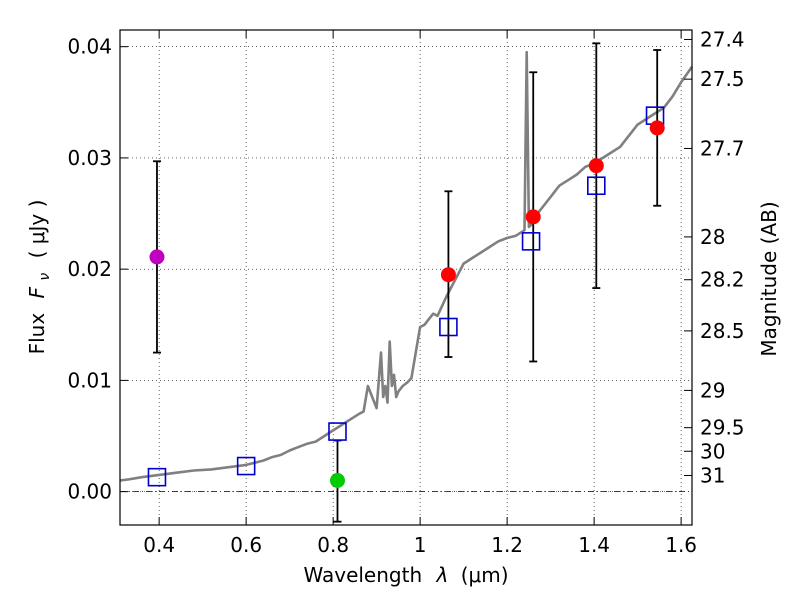  Describe the element at coordinates (722, 148) in the screenshot. I see `y2-tick-label-2: 27.7` at that location.